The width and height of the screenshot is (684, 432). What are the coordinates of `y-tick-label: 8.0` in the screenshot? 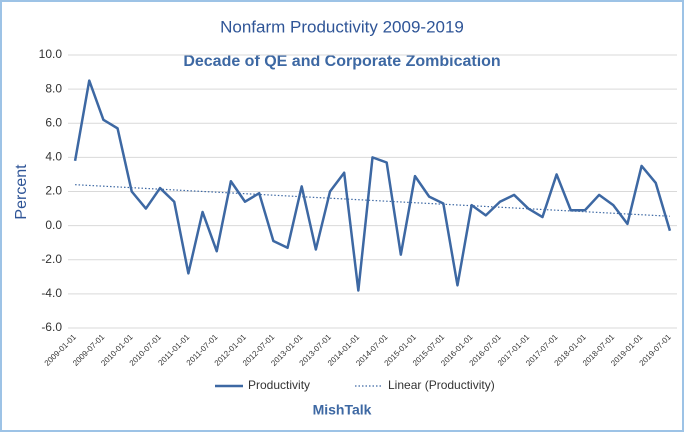 It's located at (53, 88).